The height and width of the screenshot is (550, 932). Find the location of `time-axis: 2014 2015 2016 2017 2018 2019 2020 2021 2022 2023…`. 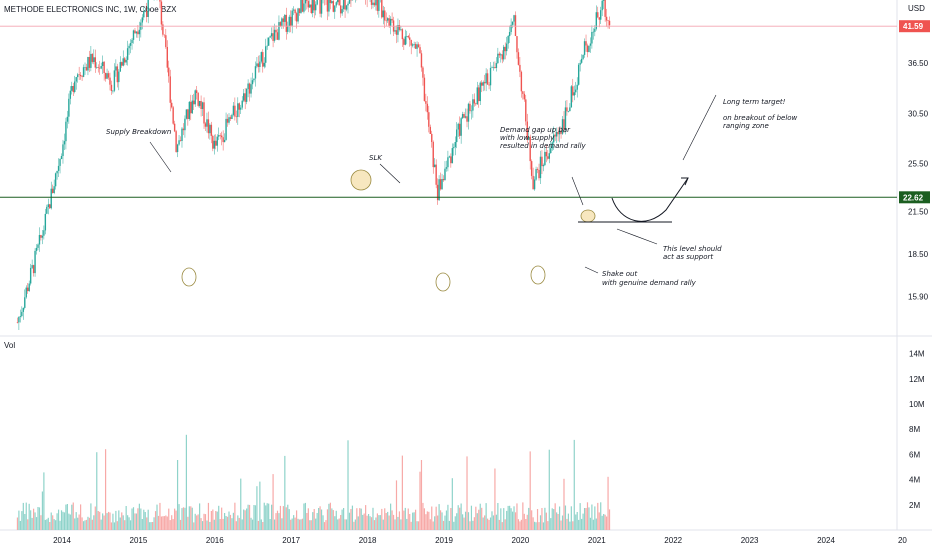

time-axis: 2014 2015 2016 2017 2018 2019 2020 2021 2022 2023… is located at coordinates (480, 540).